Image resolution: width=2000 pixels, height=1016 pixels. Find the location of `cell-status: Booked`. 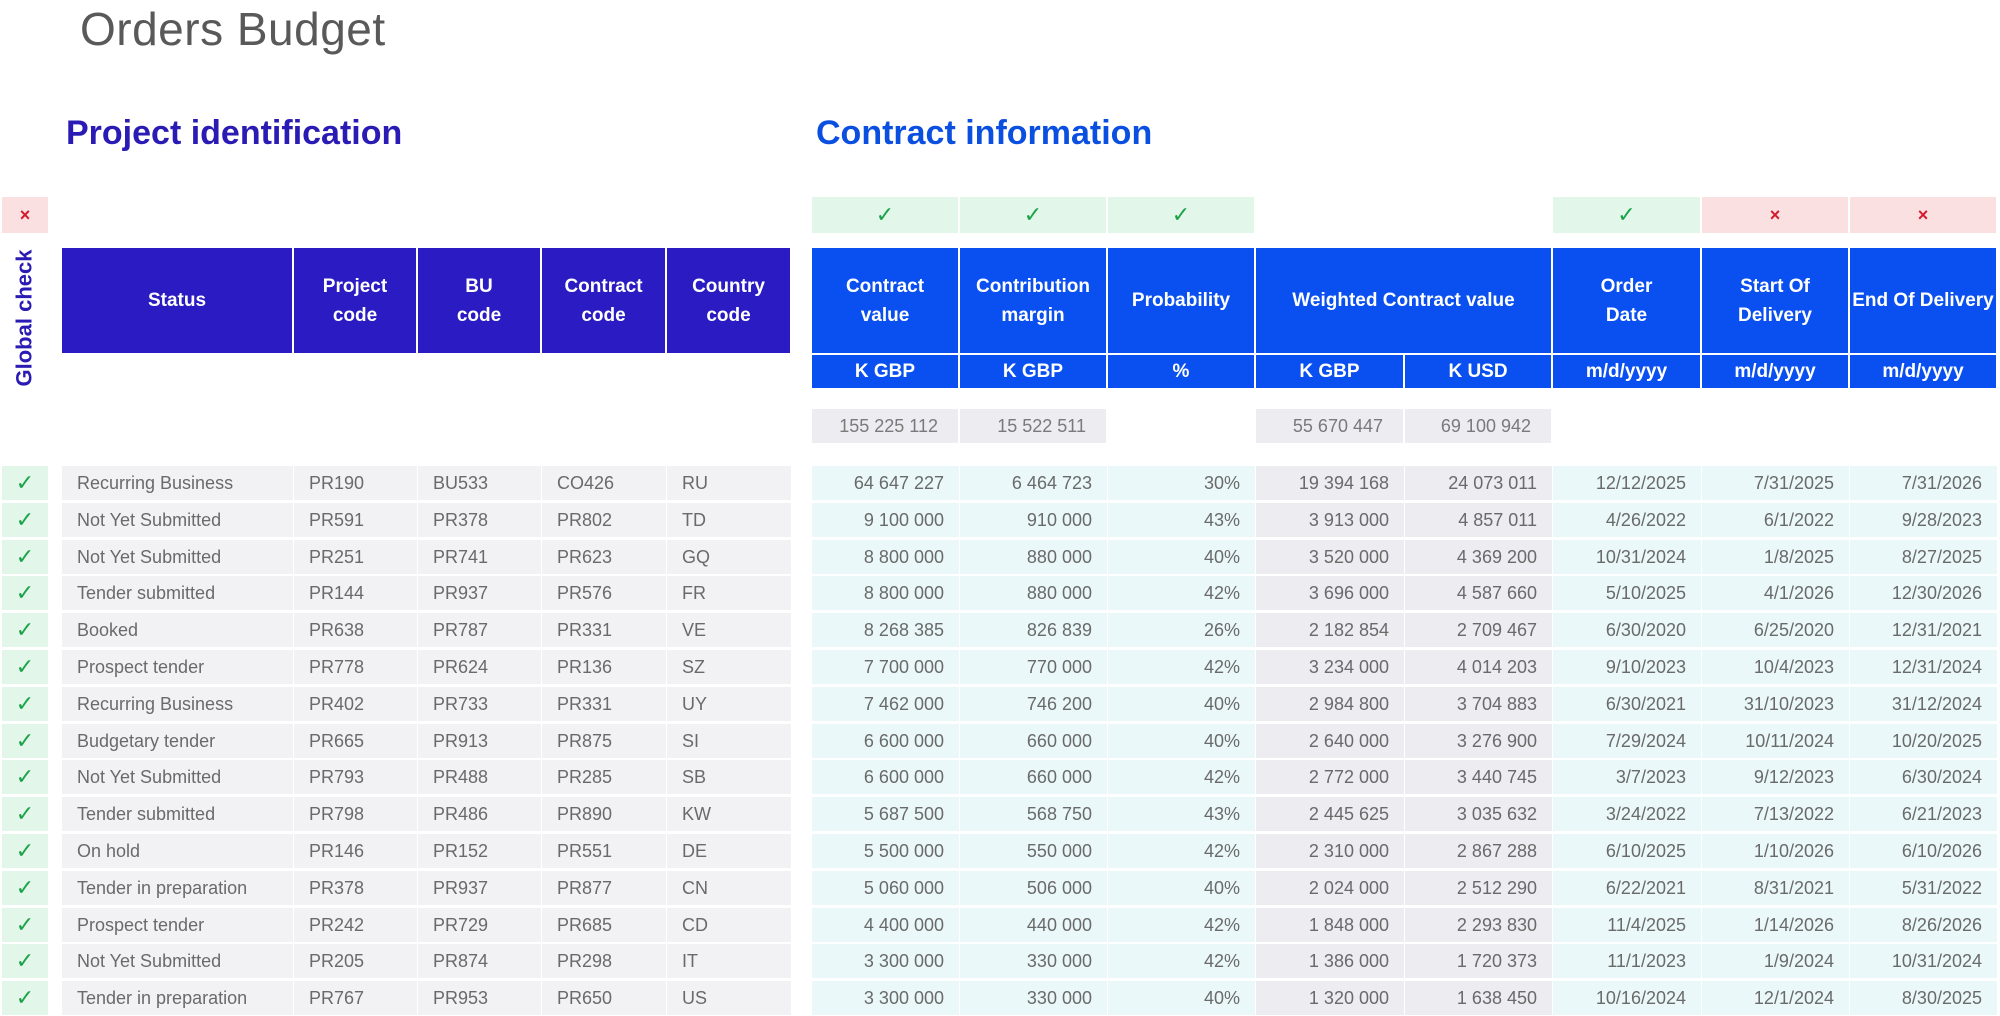

cell-status: Booked is located at coordinates (178, 630).